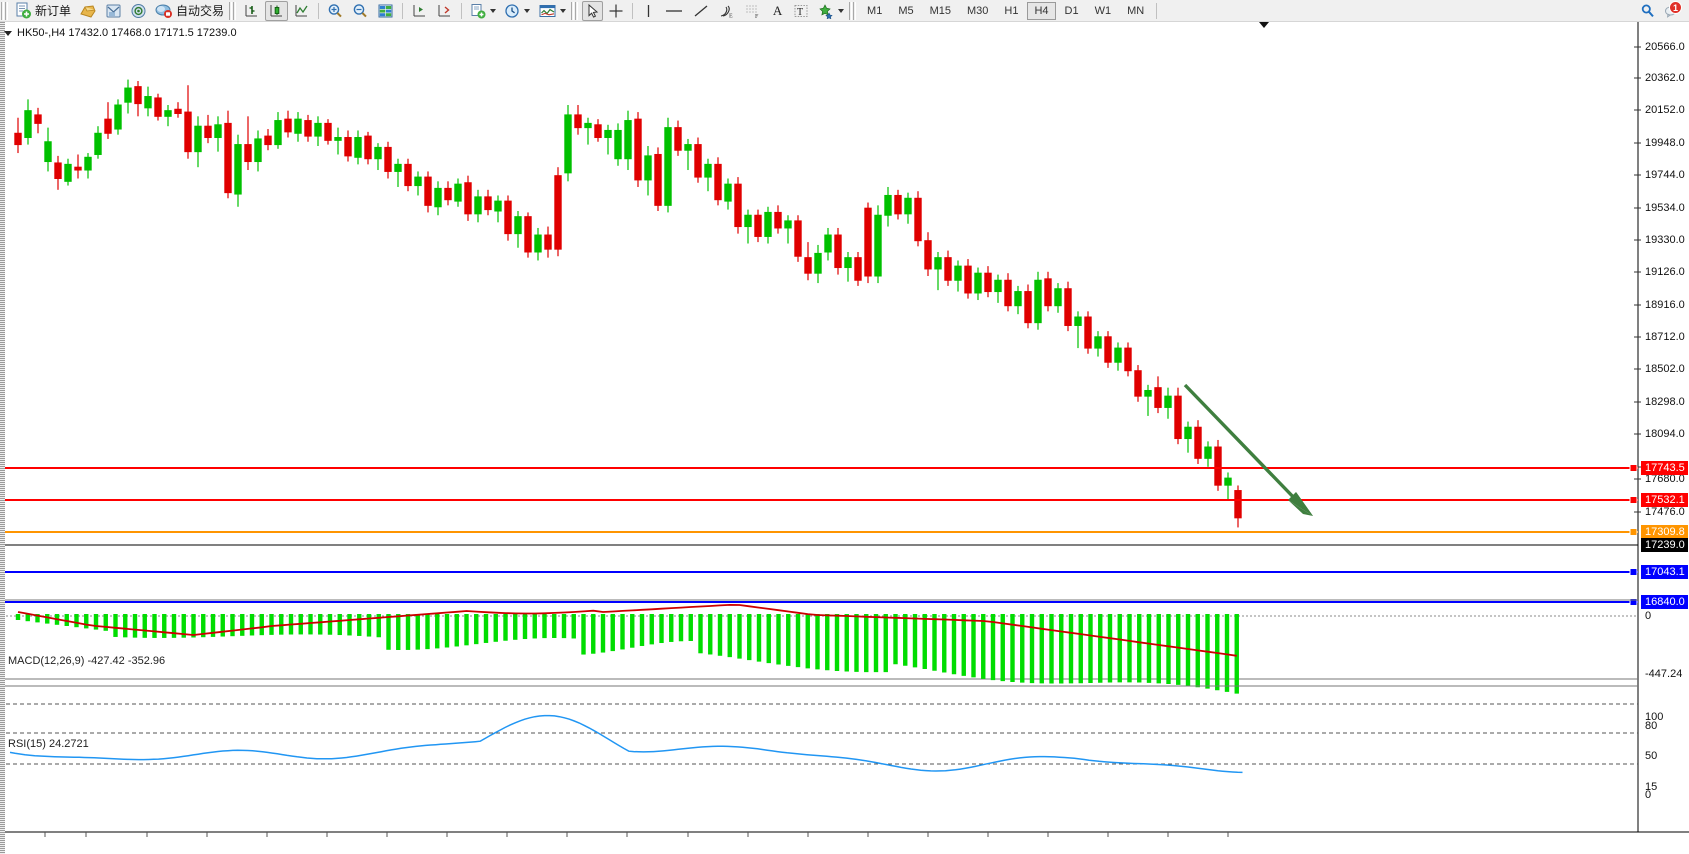 This screenshot has width=1689, height=854. I want to click on horizontal-line-button, so click(674, 11).